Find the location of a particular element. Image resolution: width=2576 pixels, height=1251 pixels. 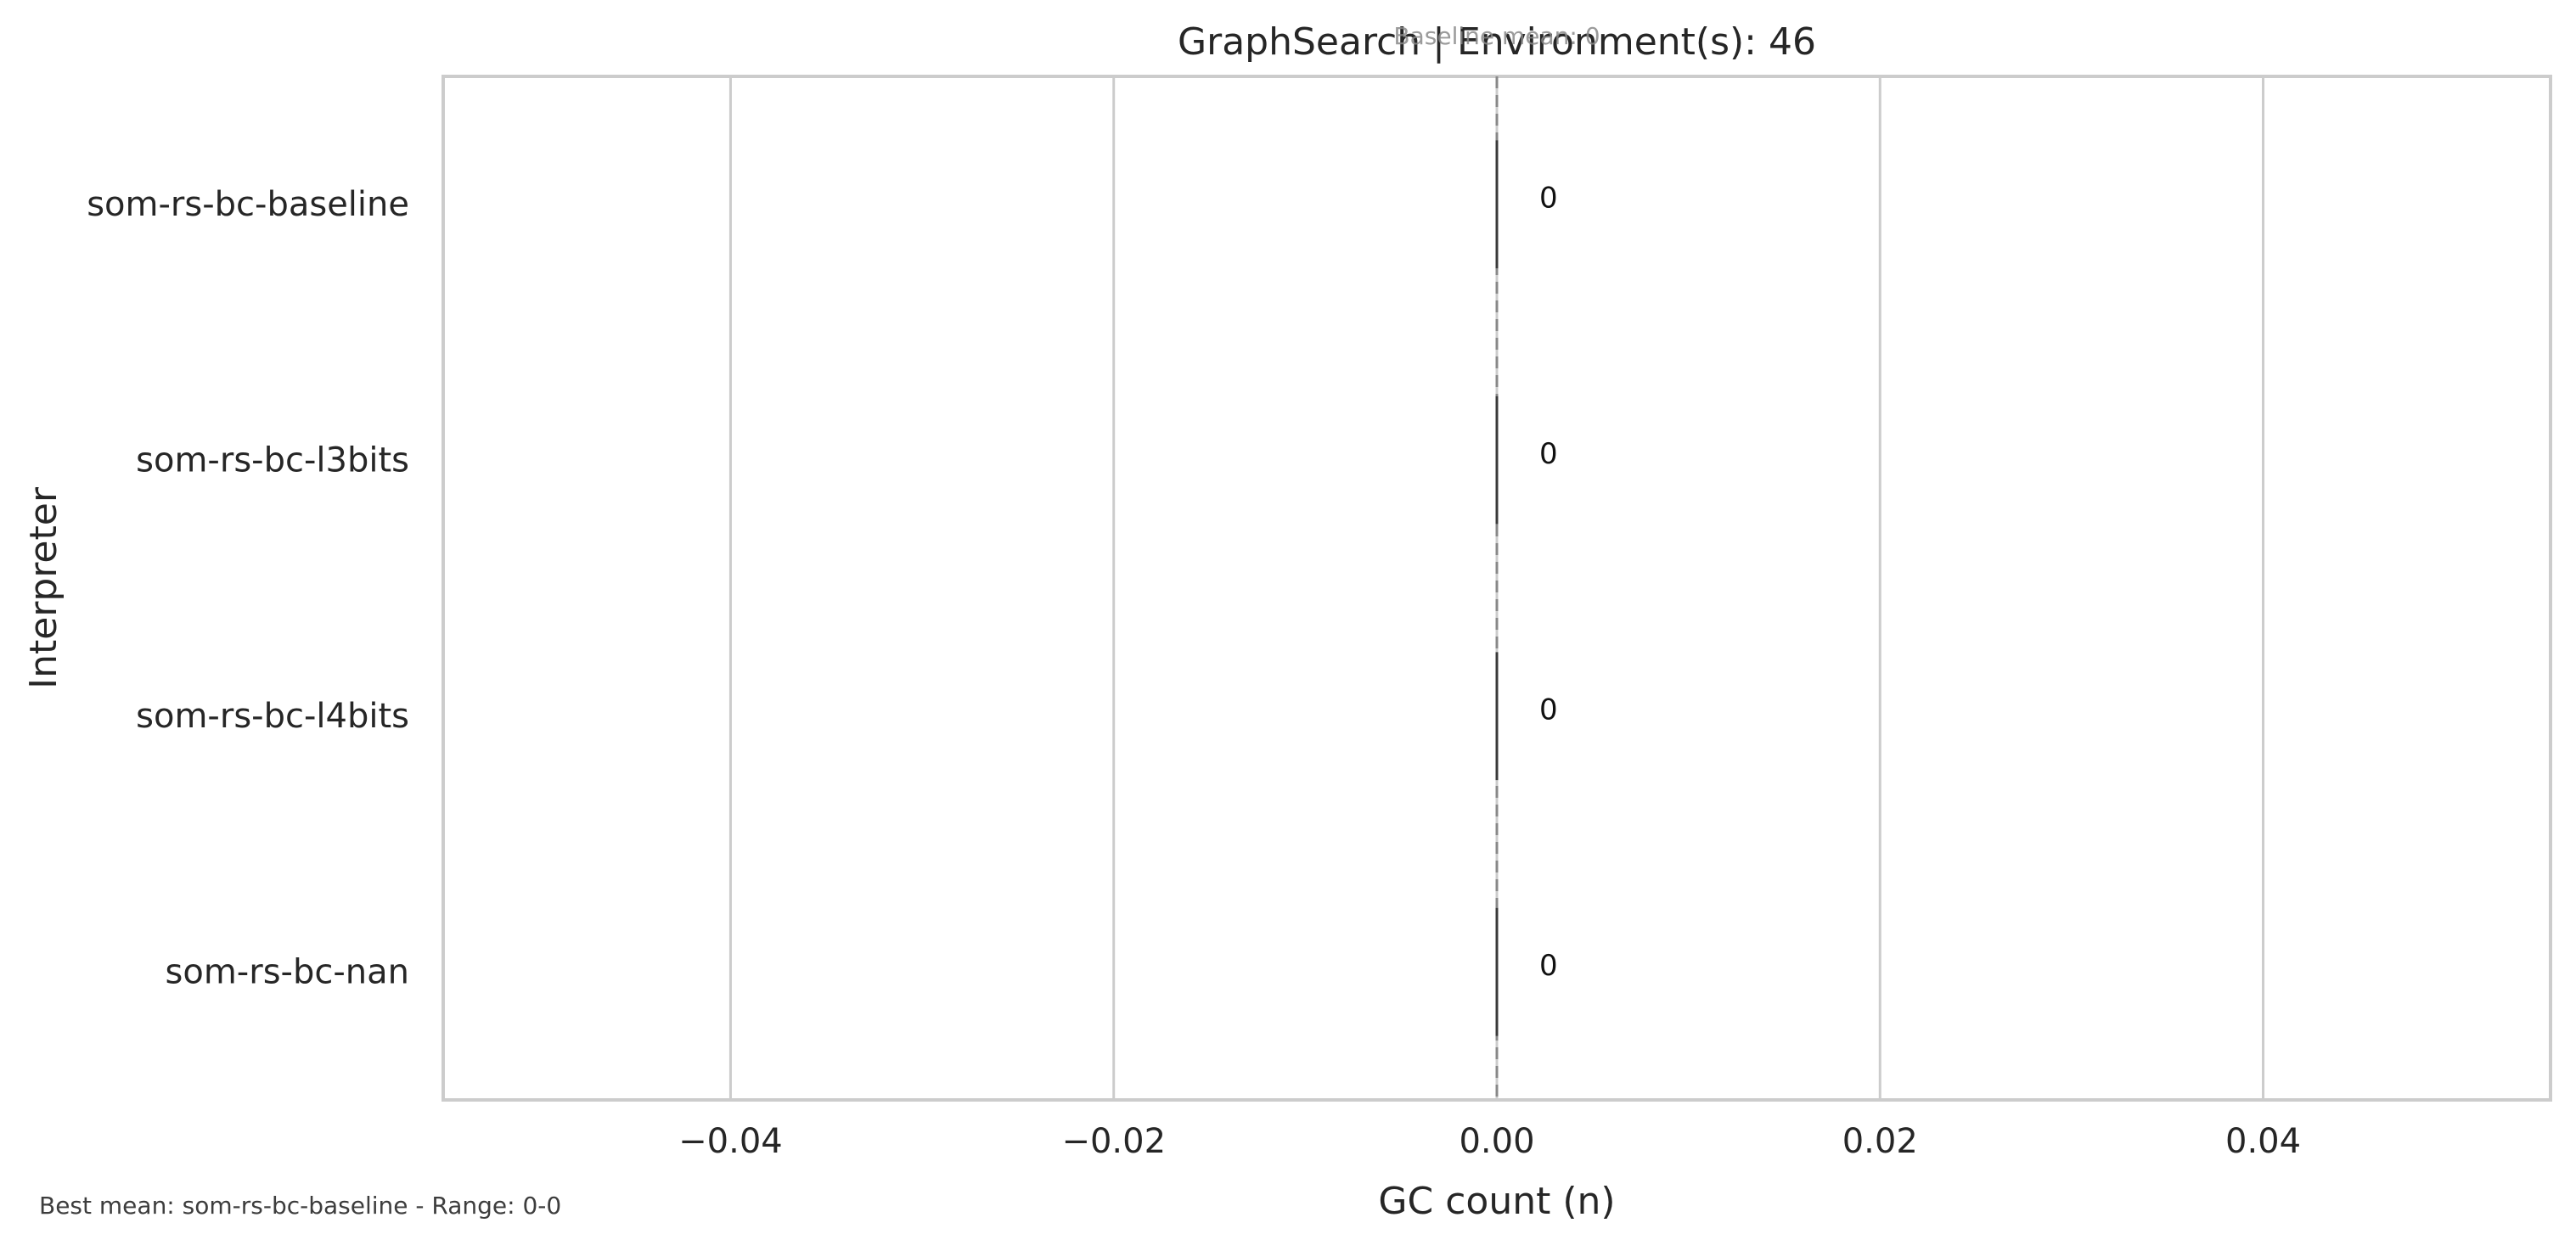

baseline-mean-annotation: Baseline mean: 0 is located at coordinates (1496, 36).